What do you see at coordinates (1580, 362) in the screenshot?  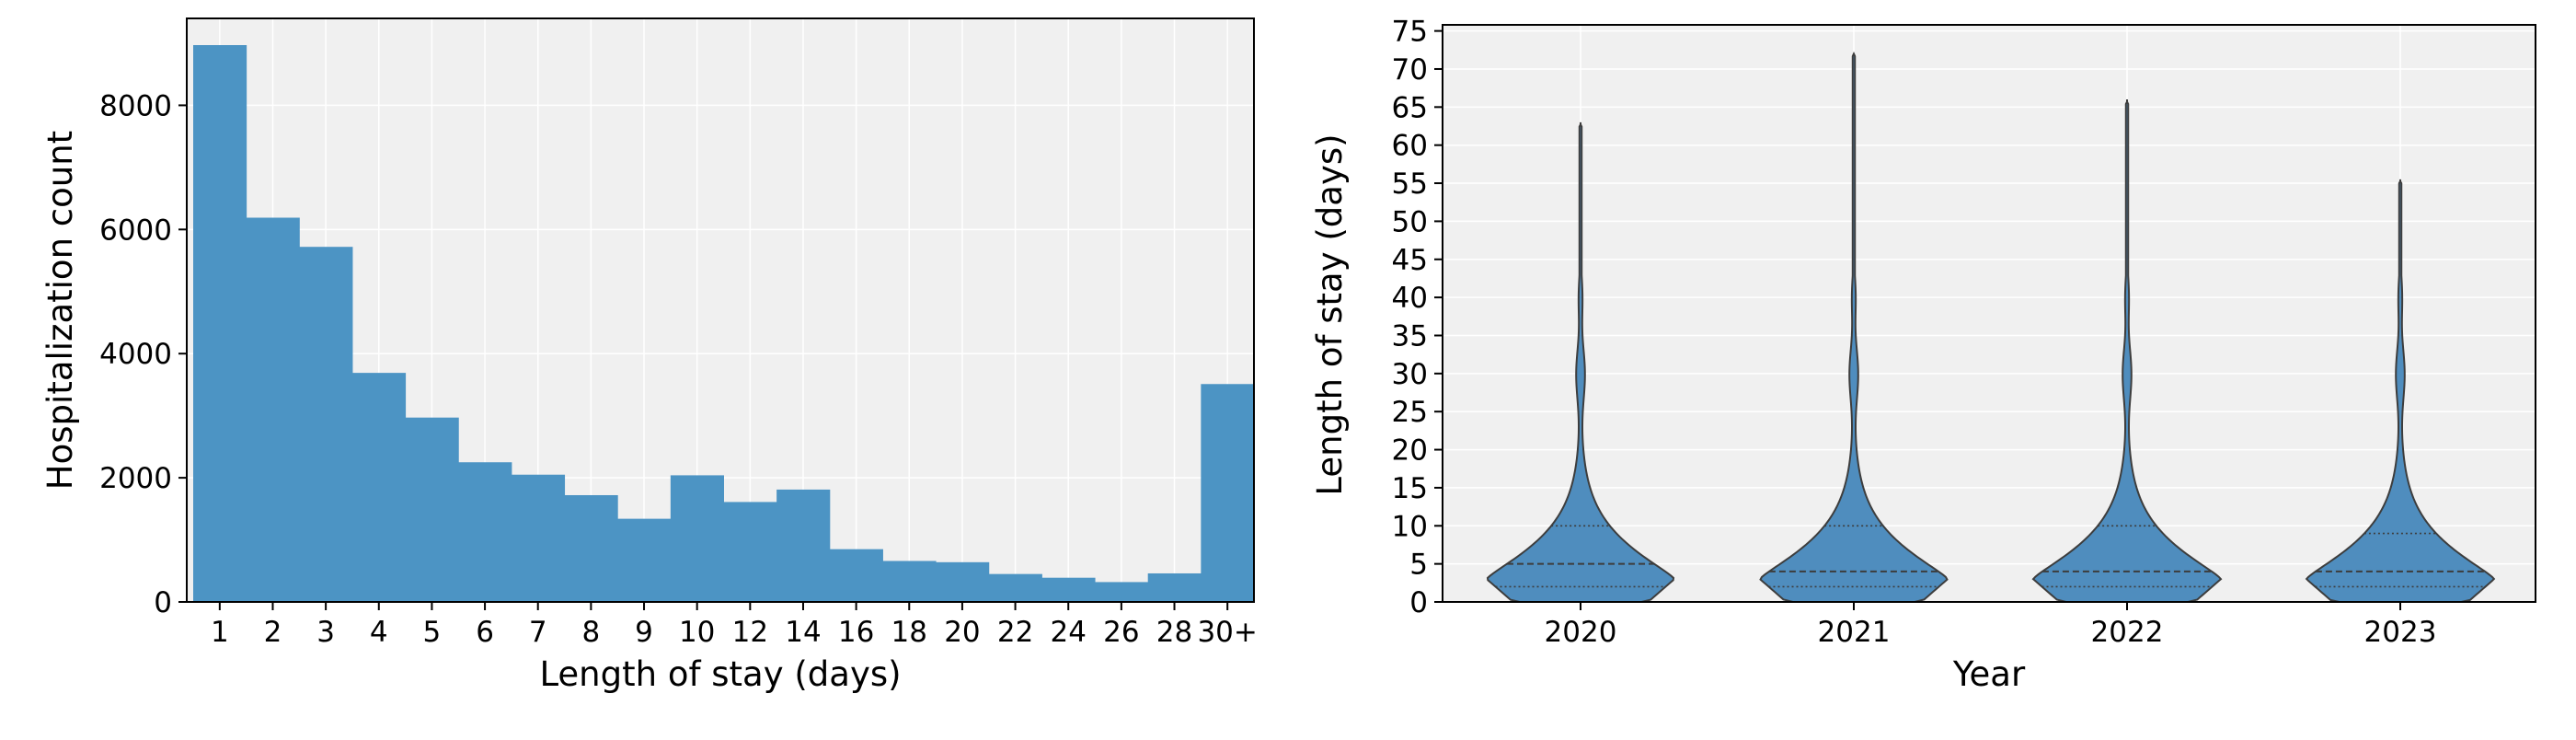 I see `violin-body-2020` at bounding box center [1580, 362].